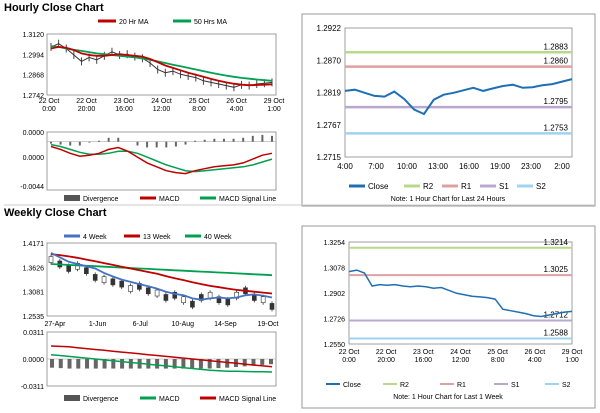 This screenshot has width=600, height=413. I want to click on weekly-close-xtick-time: 0:00, so click(349, 360).